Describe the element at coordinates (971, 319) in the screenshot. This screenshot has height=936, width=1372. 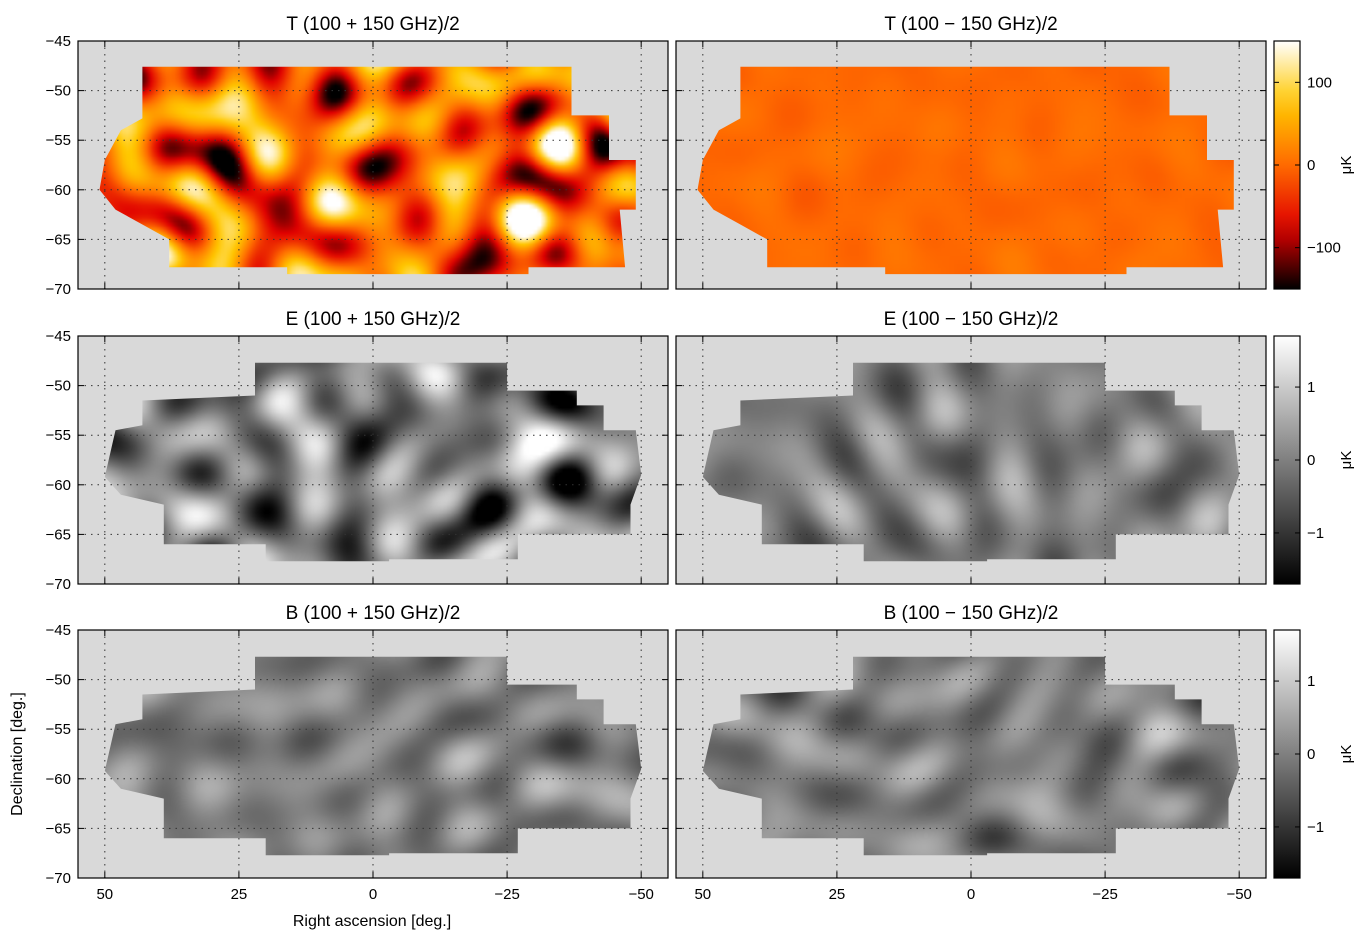
I see `panel-title: E (100 − 150 GHz)/2` at that location.